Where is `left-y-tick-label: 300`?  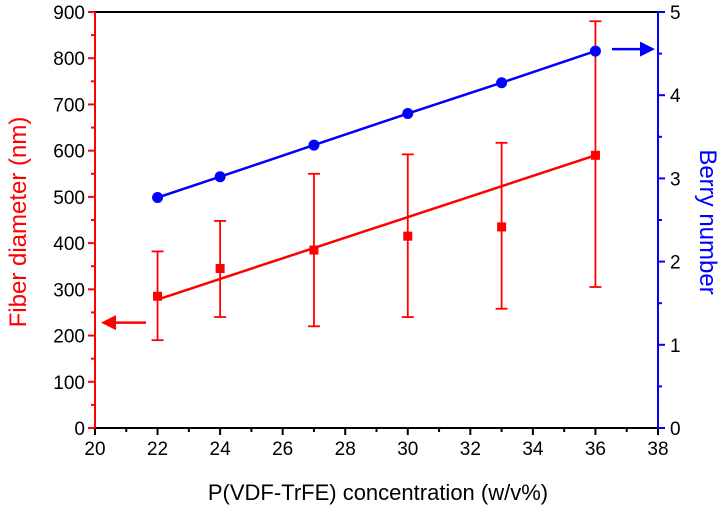 left-y-tick-label: 300 is located at coordinates (69, 290).